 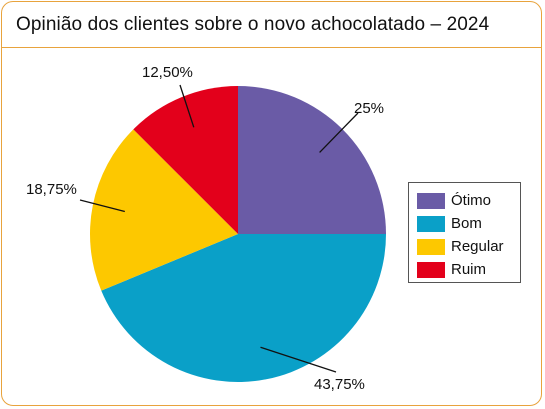 I want to click on pie-slice-ruim, so click(x=185, y=160).